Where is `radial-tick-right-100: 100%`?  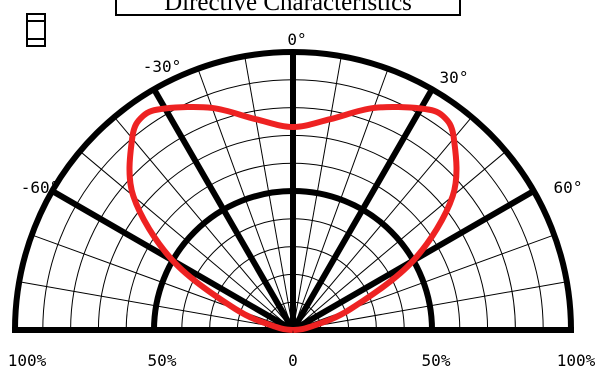 radial-tick-right-100: 100% is located at coordinates (576, 360).